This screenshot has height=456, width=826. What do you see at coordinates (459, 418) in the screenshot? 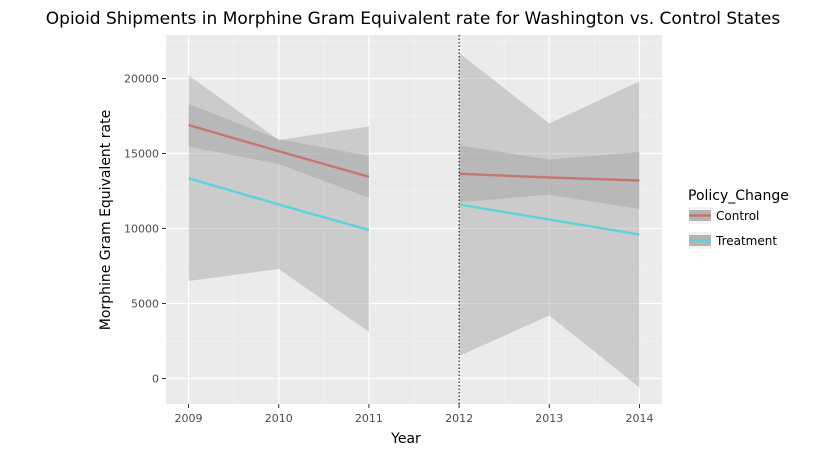
I see `x-tick-label: 2012` at bounding box center [459, 418].